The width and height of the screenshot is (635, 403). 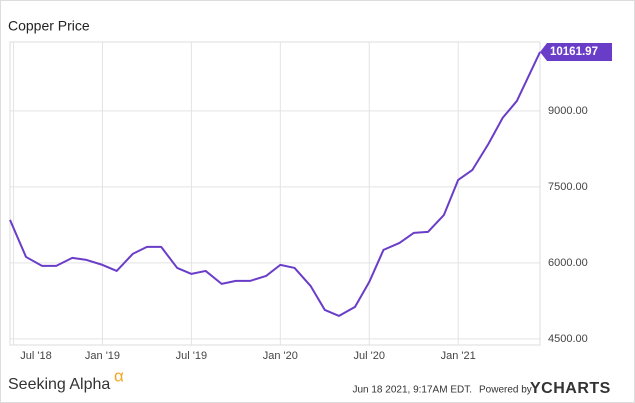 What do you see at coordinates (568, 339) in the screenshot?
I see `y-tick-label: 4500.00` at bounding box center [568, 339].